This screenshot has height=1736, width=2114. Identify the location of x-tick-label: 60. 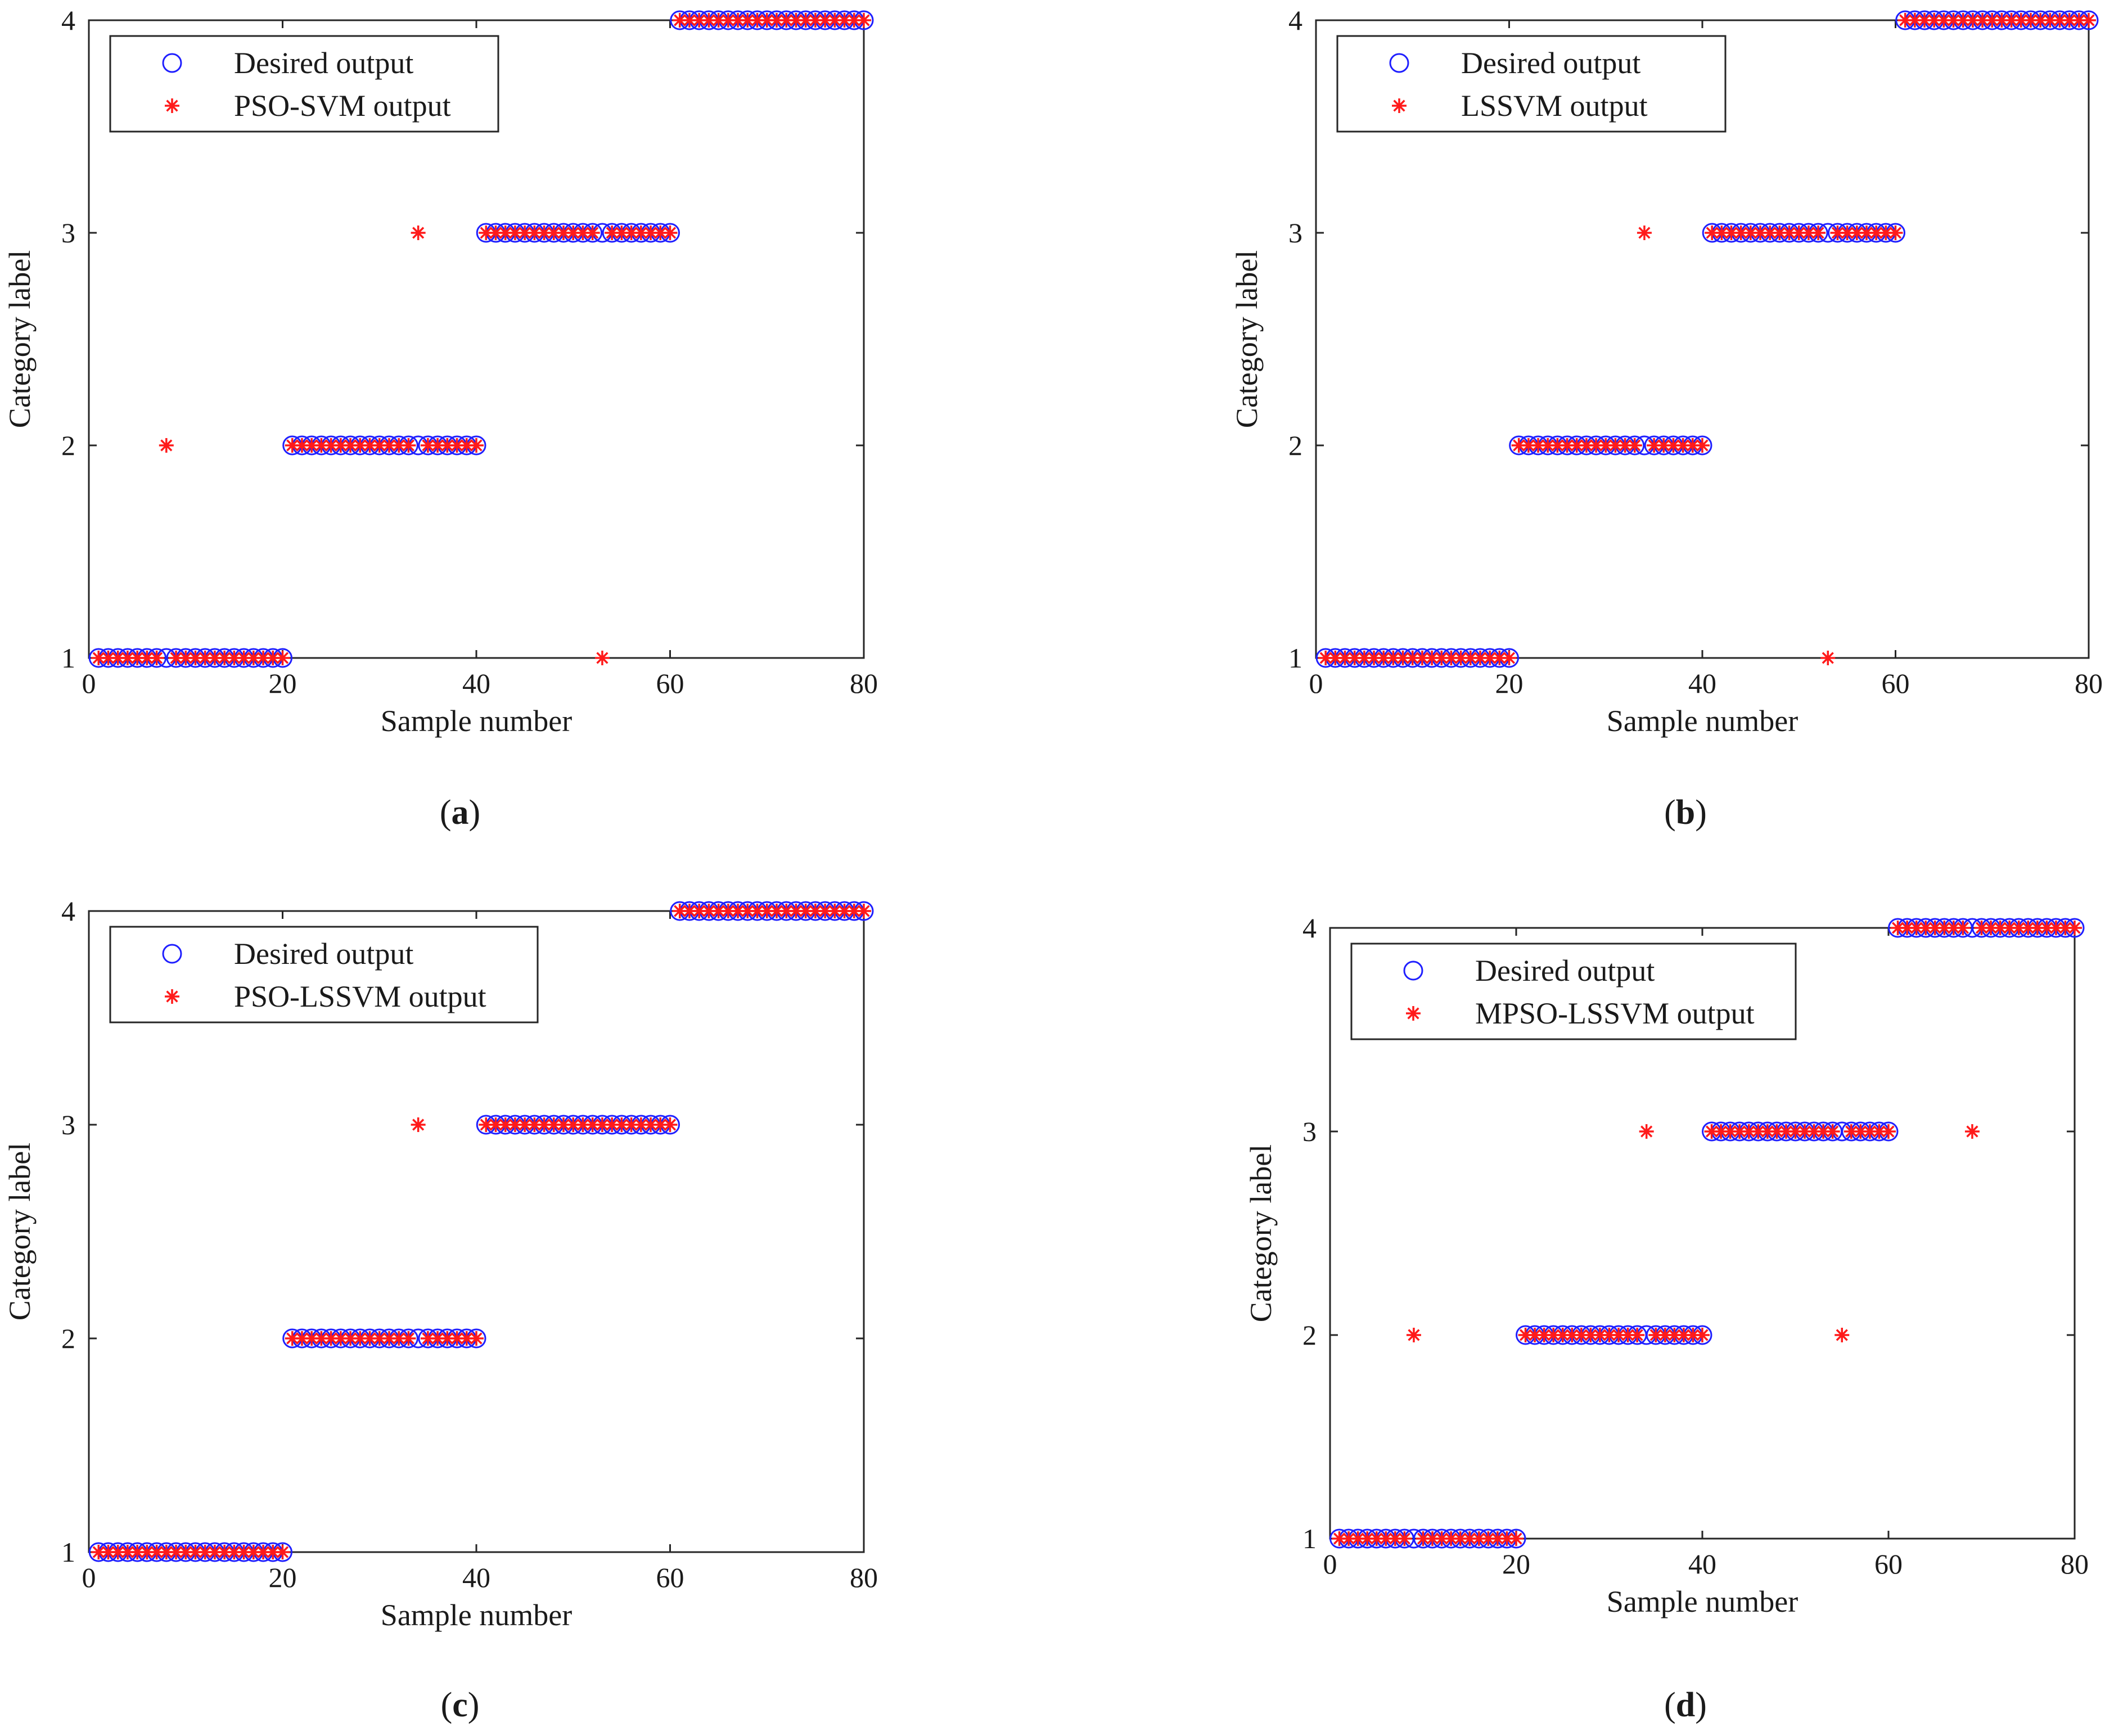
(1888, 1564).